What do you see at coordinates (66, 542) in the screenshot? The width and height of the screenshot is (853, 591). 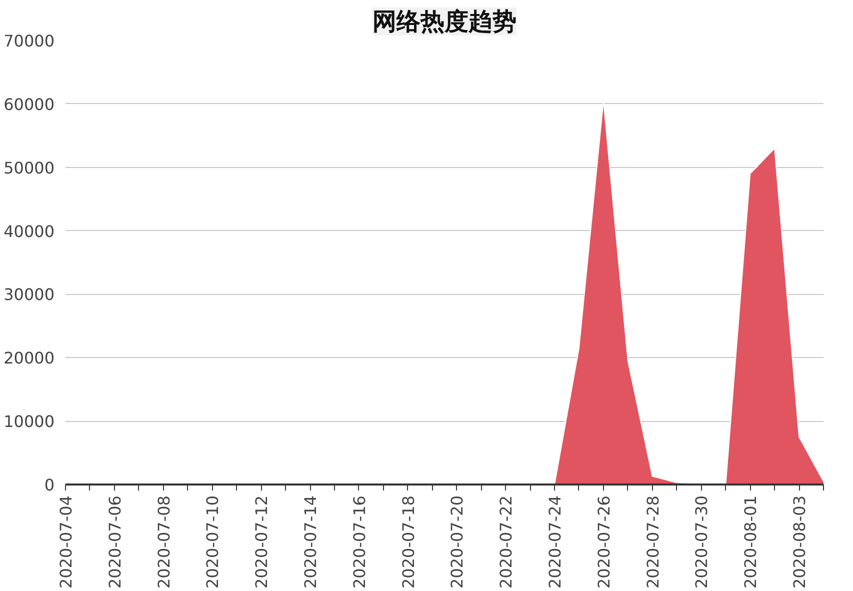 I see `x-tick-label: 2020-07-04` at bounding box center [66, 542].